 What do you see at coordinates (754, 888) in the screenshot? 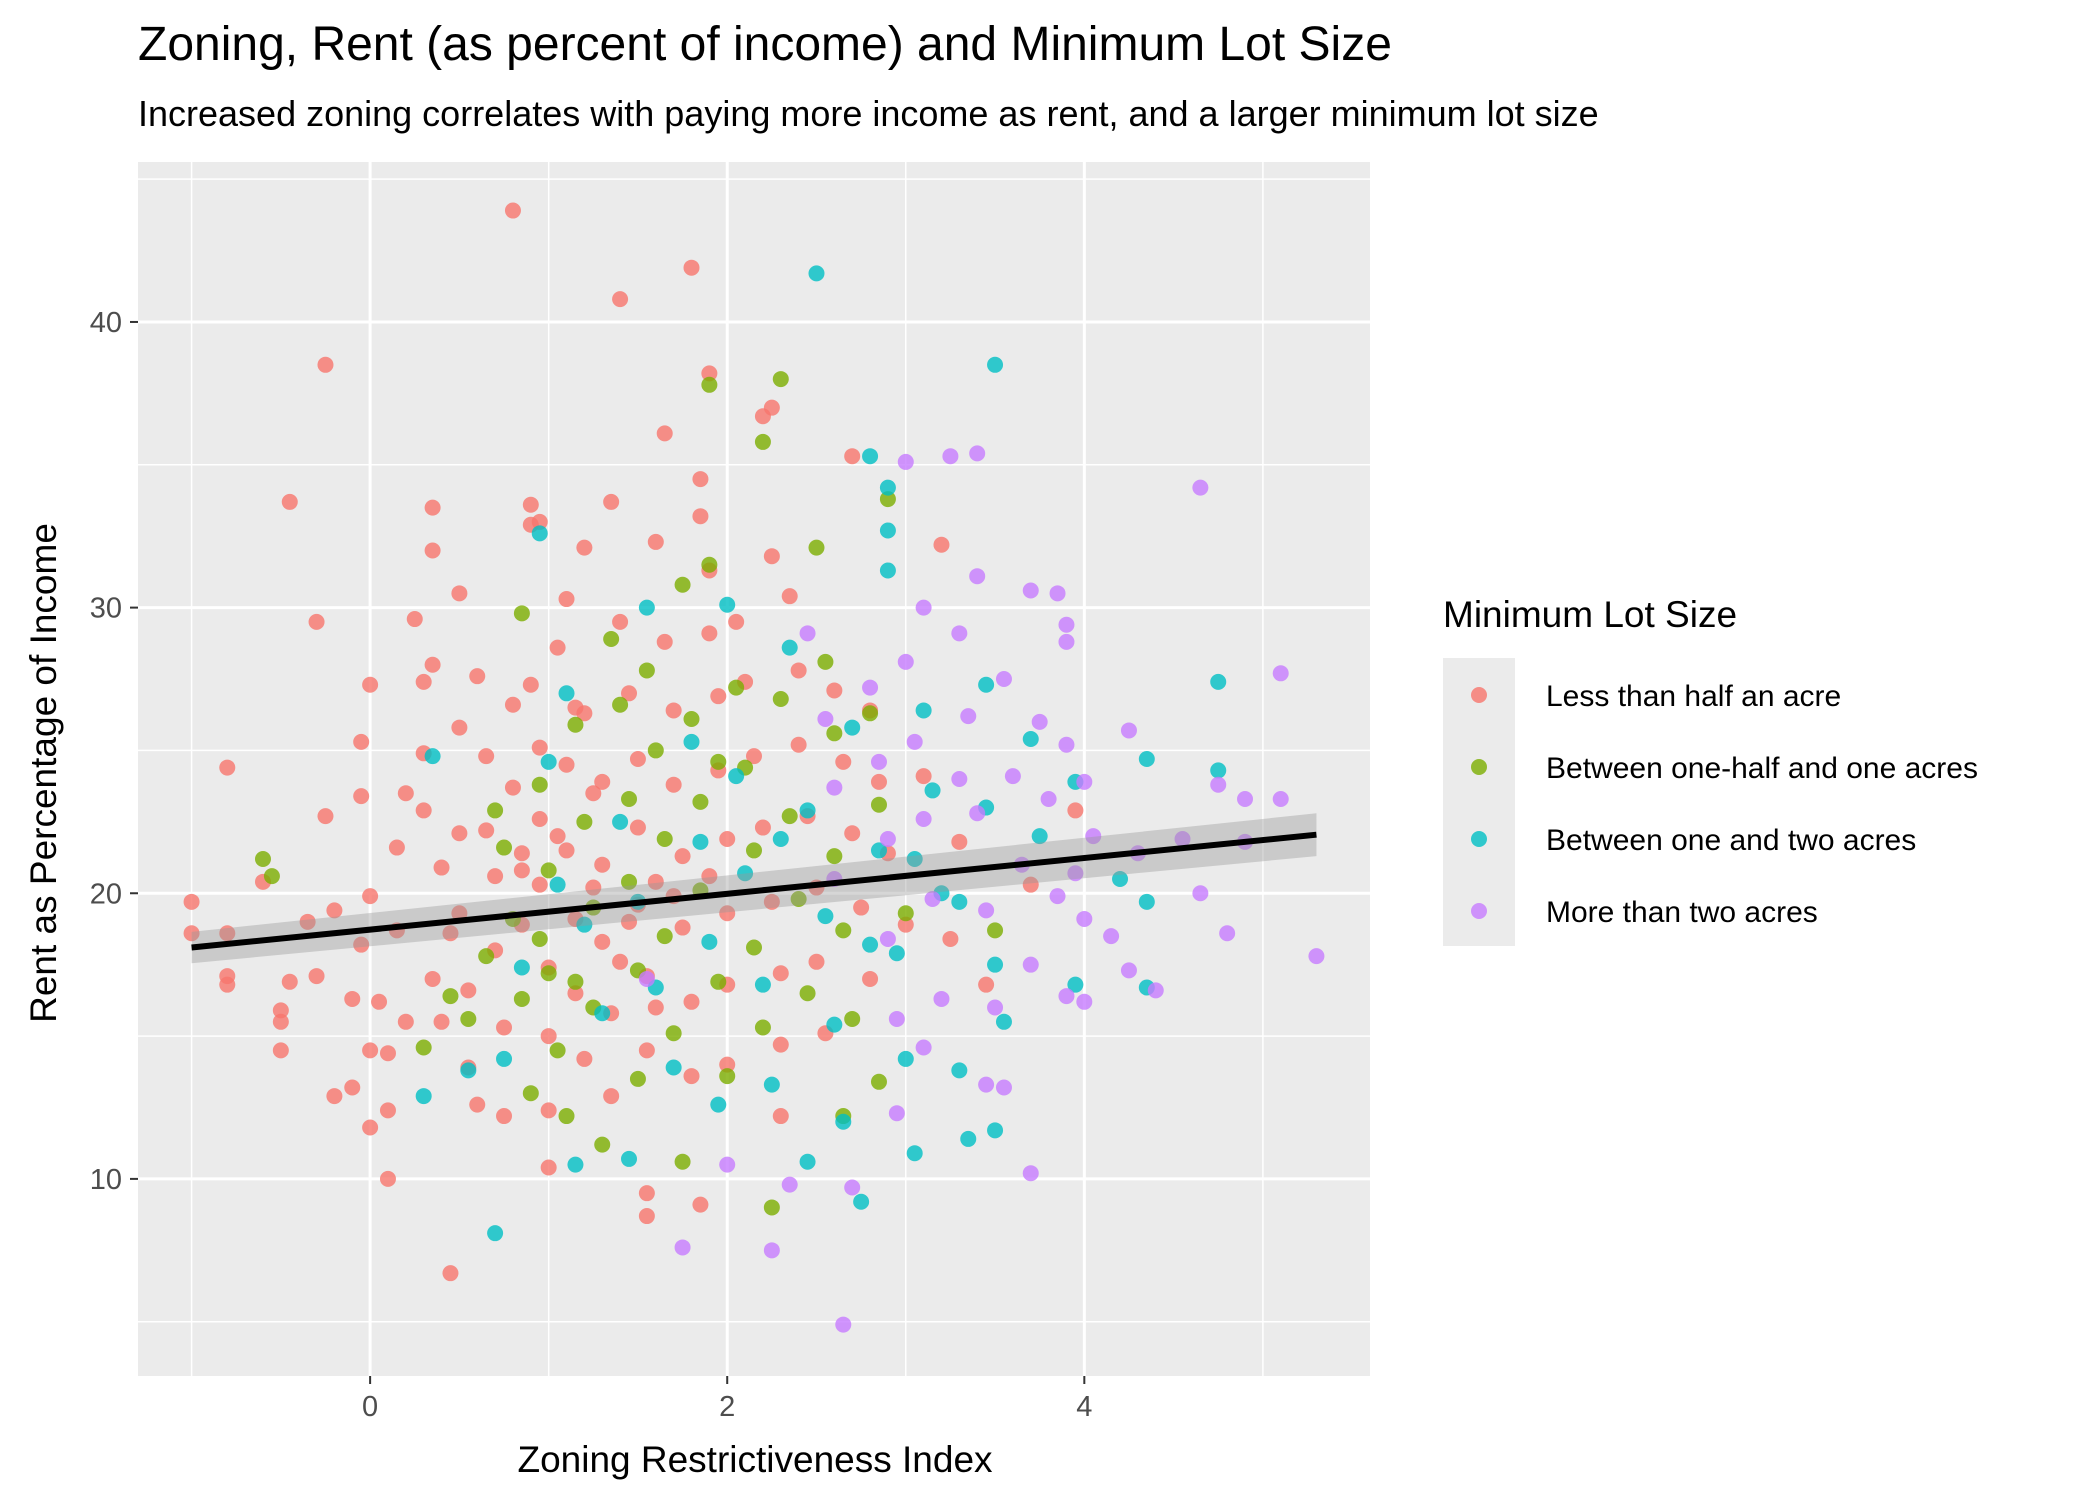
I see `trend-layer` at bounding box center [754, 888].